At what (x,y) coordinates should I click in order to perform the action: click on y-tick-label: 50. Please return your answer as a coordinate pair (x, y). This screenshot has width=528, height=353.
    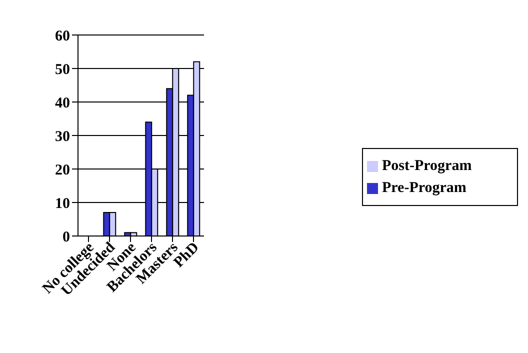
    Looking at the image, I should click on (62, 70).